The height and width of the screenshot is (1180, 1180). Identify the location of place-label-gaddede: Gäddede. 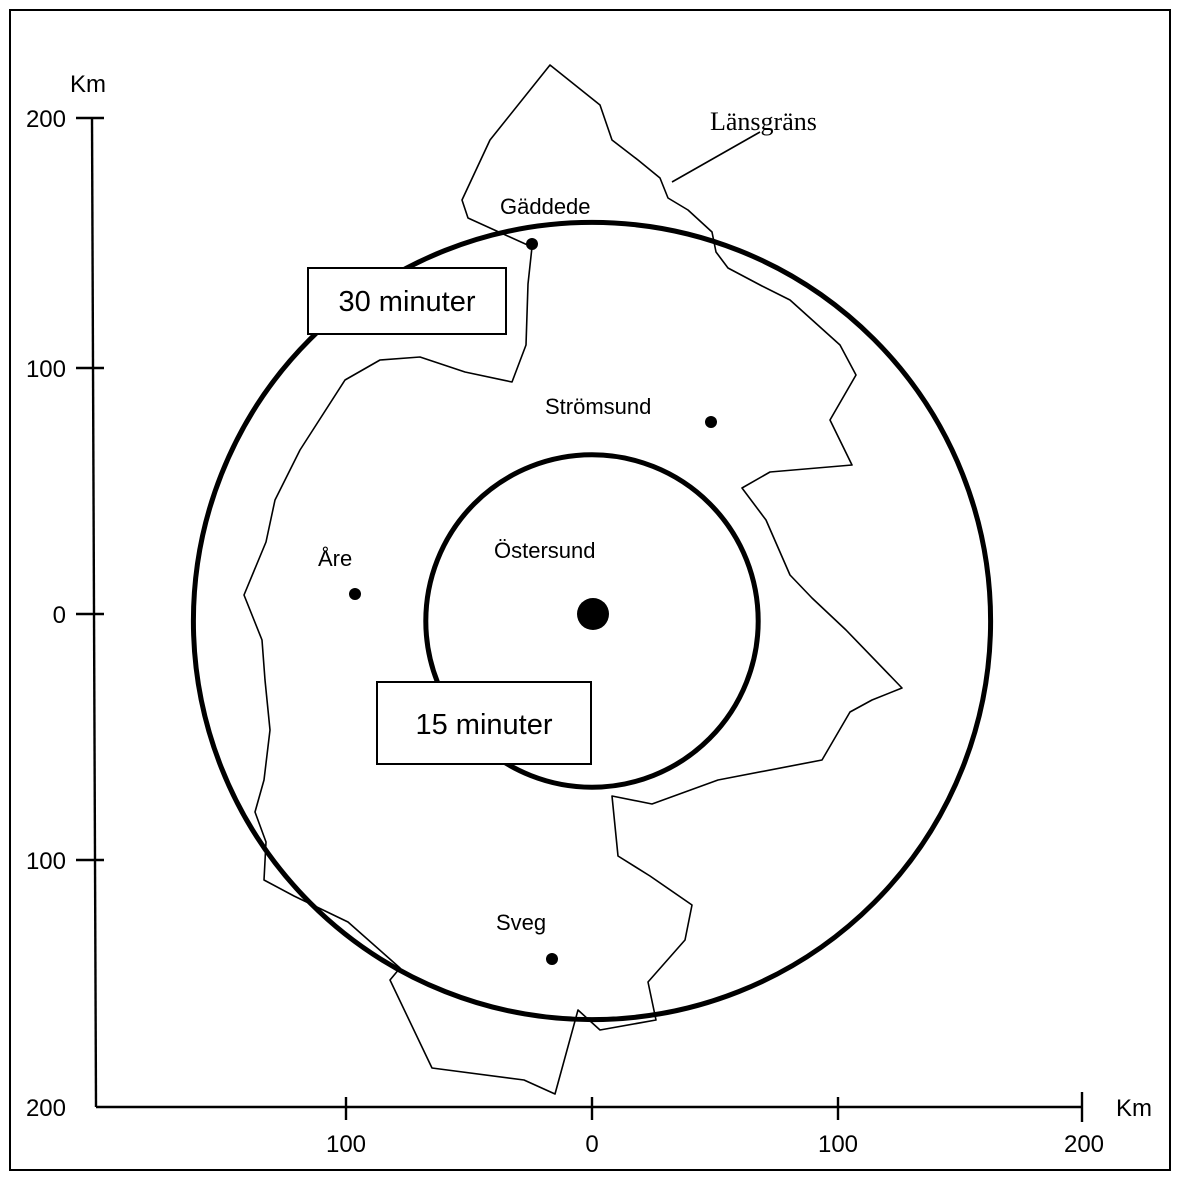
(545, 206).